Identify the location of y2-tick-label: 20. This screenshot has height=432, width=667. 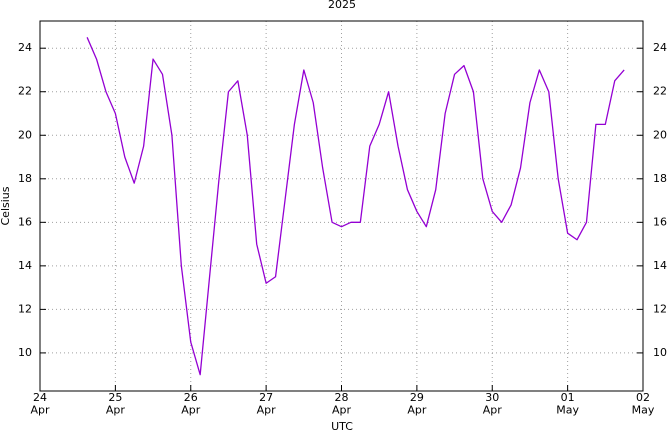
(660, 134).